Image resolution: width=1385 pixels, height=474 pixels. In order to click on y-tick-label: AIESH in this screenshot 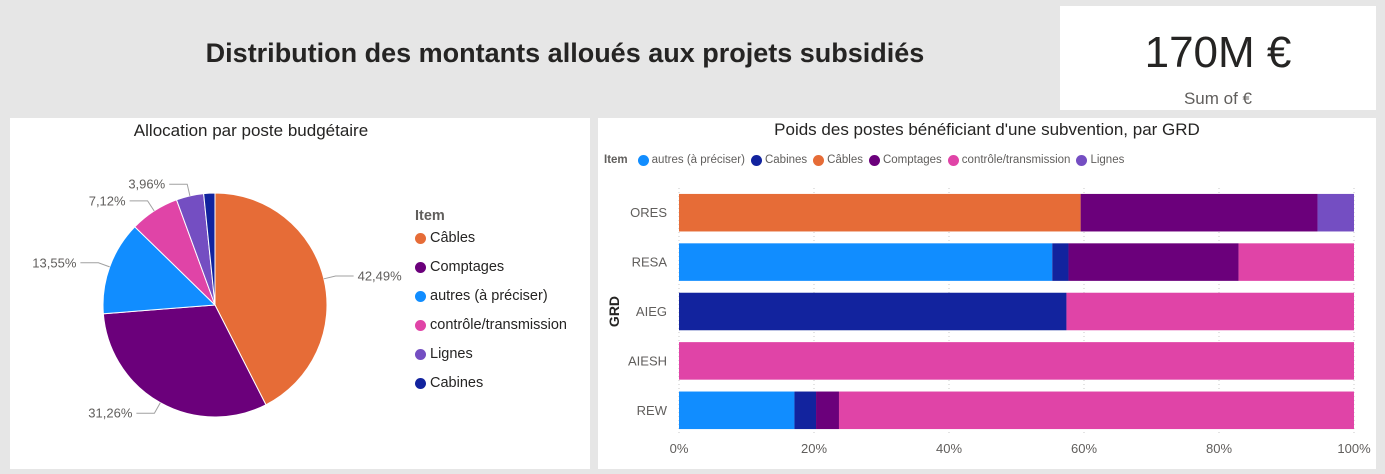, I will do `click(647, 360)`.